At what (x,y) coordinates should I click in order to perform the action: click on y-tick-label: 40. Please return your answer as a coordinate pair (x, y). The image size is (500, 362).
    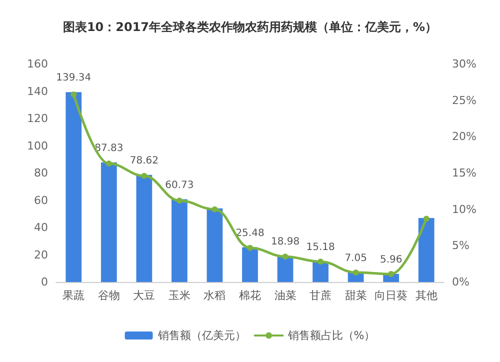
    Looking at the image, I should click on (41, 227).